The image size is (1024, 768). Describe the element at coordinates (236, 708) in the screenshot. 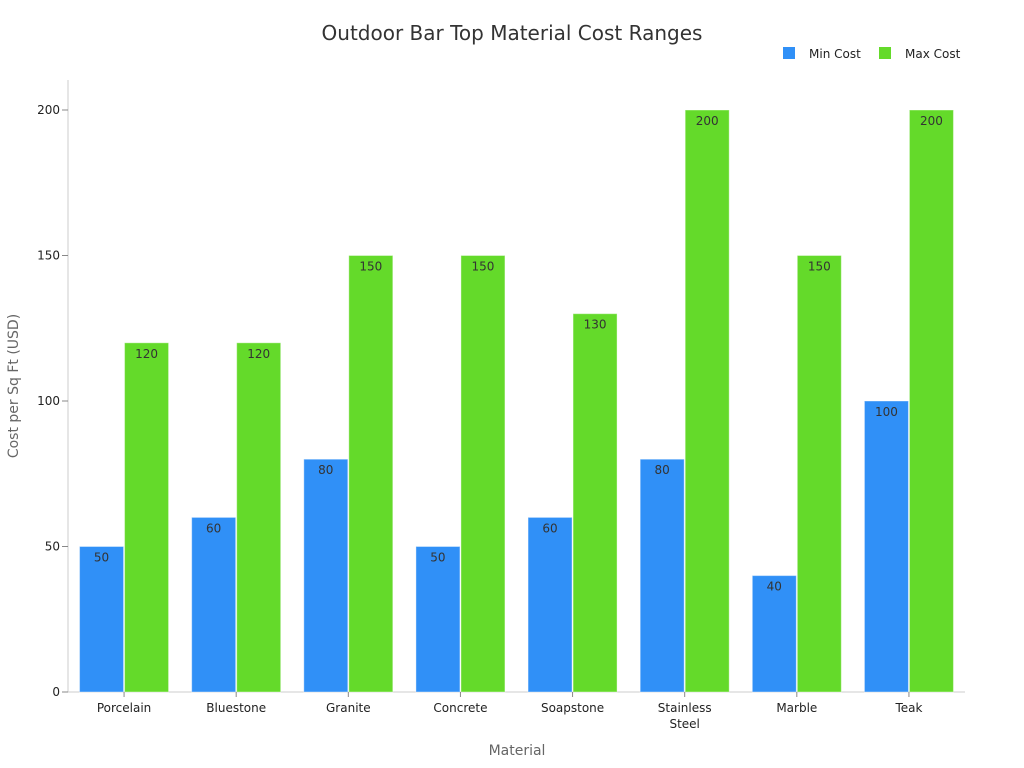

I see `x-tick-label: Bluestone` at that location.